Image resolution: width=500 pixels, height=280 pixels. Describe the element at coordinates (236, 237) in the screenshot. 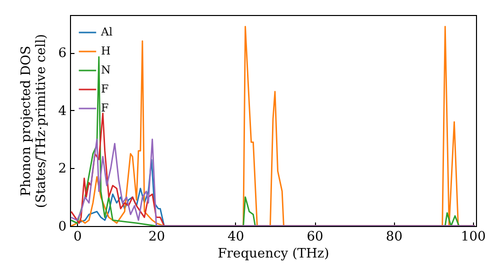

I see `x-tick-label: 40` at that location.